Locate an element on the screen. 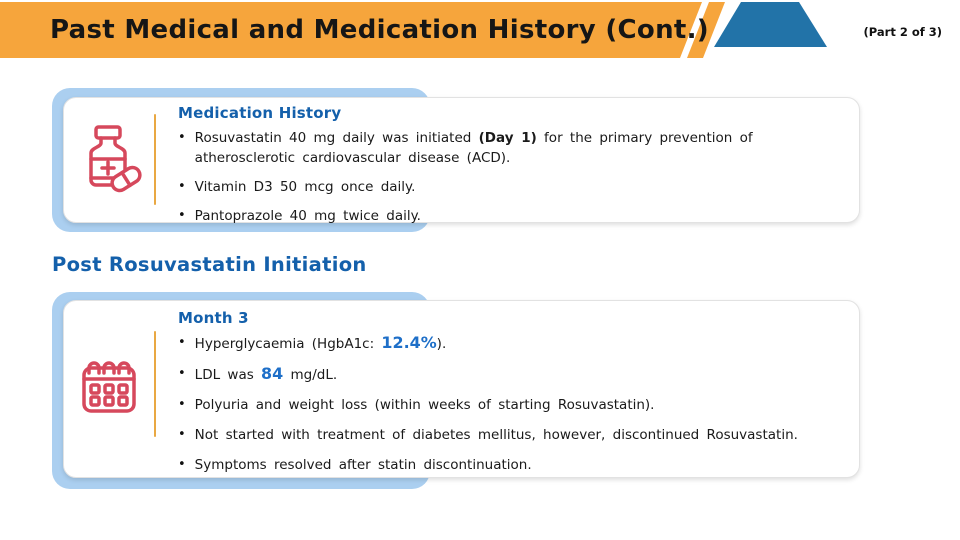  header-orange-band is located at coordinates (351, 30).